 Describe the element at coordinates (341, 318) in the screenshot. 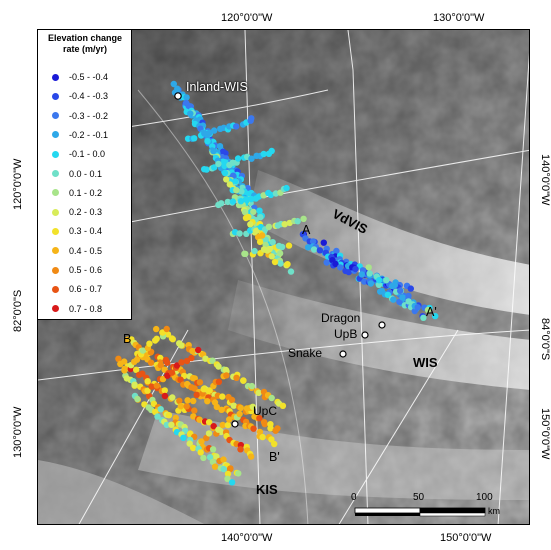

I see `label-dragon: Dragon` at that location.